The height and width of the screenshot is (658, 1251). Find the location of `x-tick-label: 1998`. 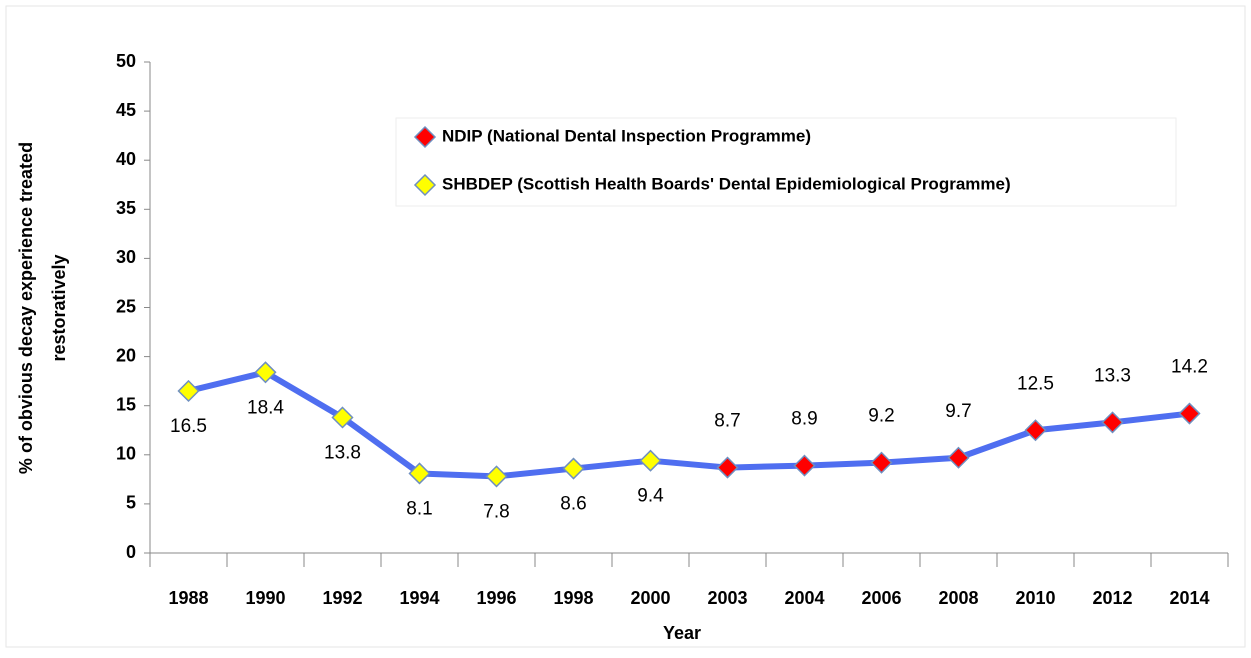

x-tick-label: 1998 is located at coordinates (573, 598).